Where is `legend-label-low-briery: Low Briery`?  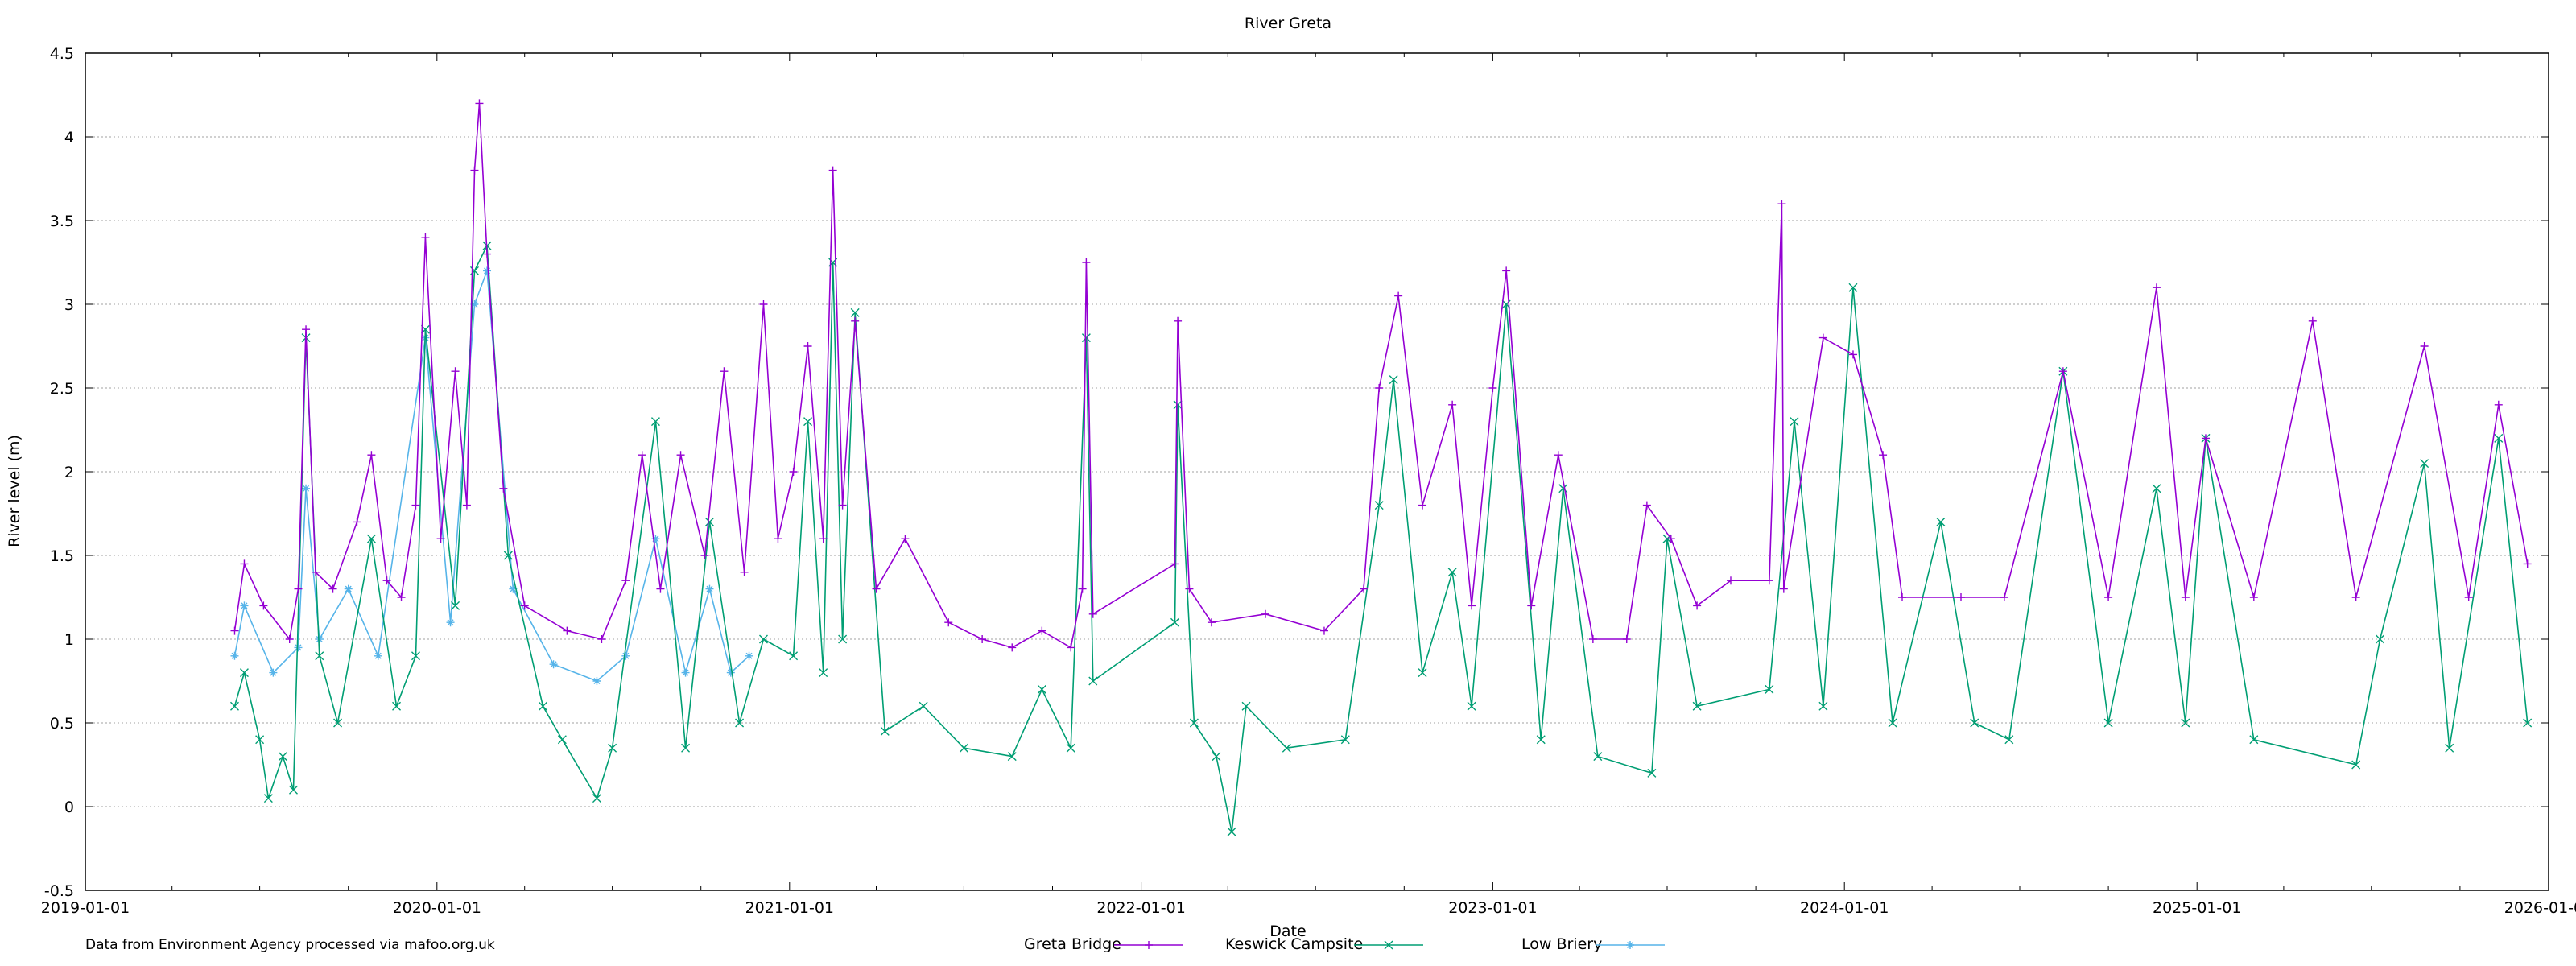
legend-label-low-briery: Low Briery is located at coordinates (1562, 944).